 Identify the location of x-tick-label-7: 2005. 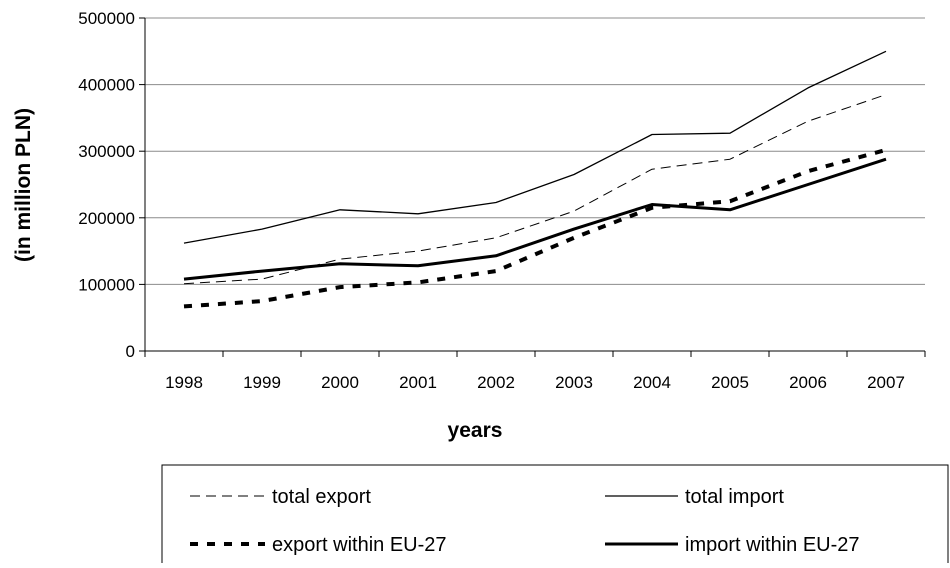
(730, 382).